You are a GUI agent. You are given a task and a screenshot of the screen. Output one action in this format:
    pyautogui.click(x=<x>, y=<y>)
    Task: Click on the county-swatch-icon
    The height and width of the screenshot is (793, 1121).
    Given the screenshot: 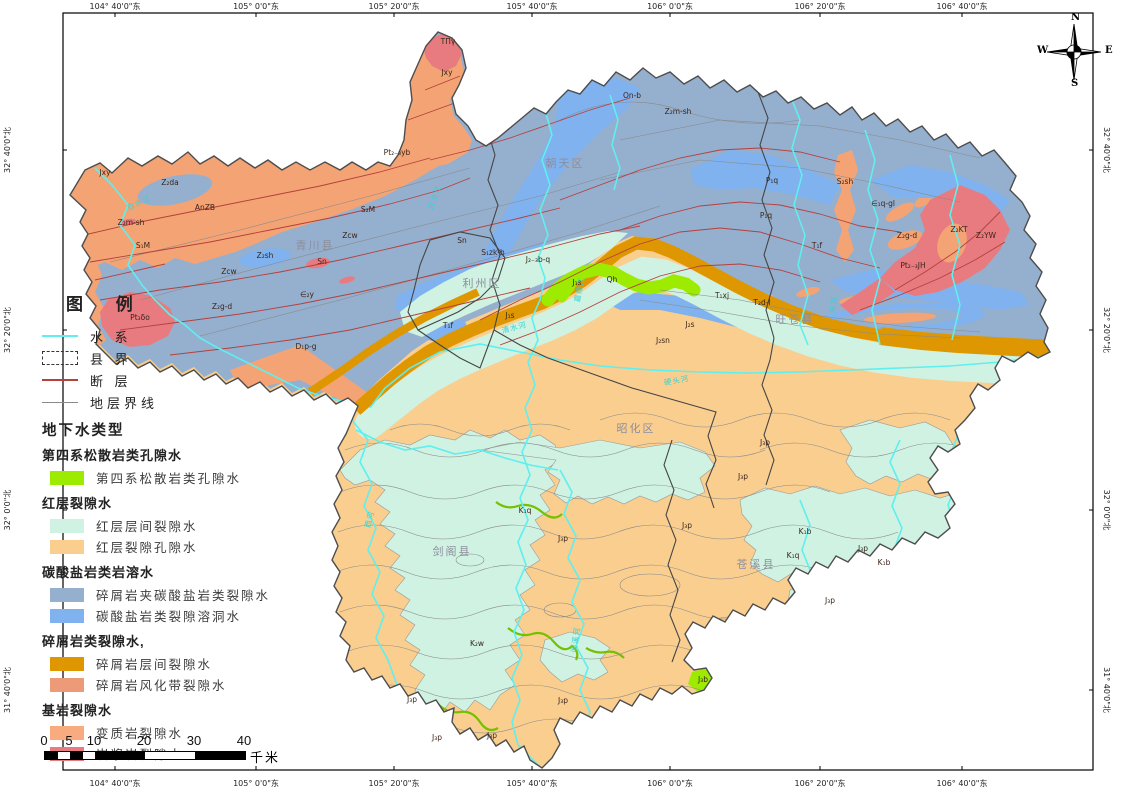 What is the action you would take?
    pyautogui.click(x=60, y=358)
    